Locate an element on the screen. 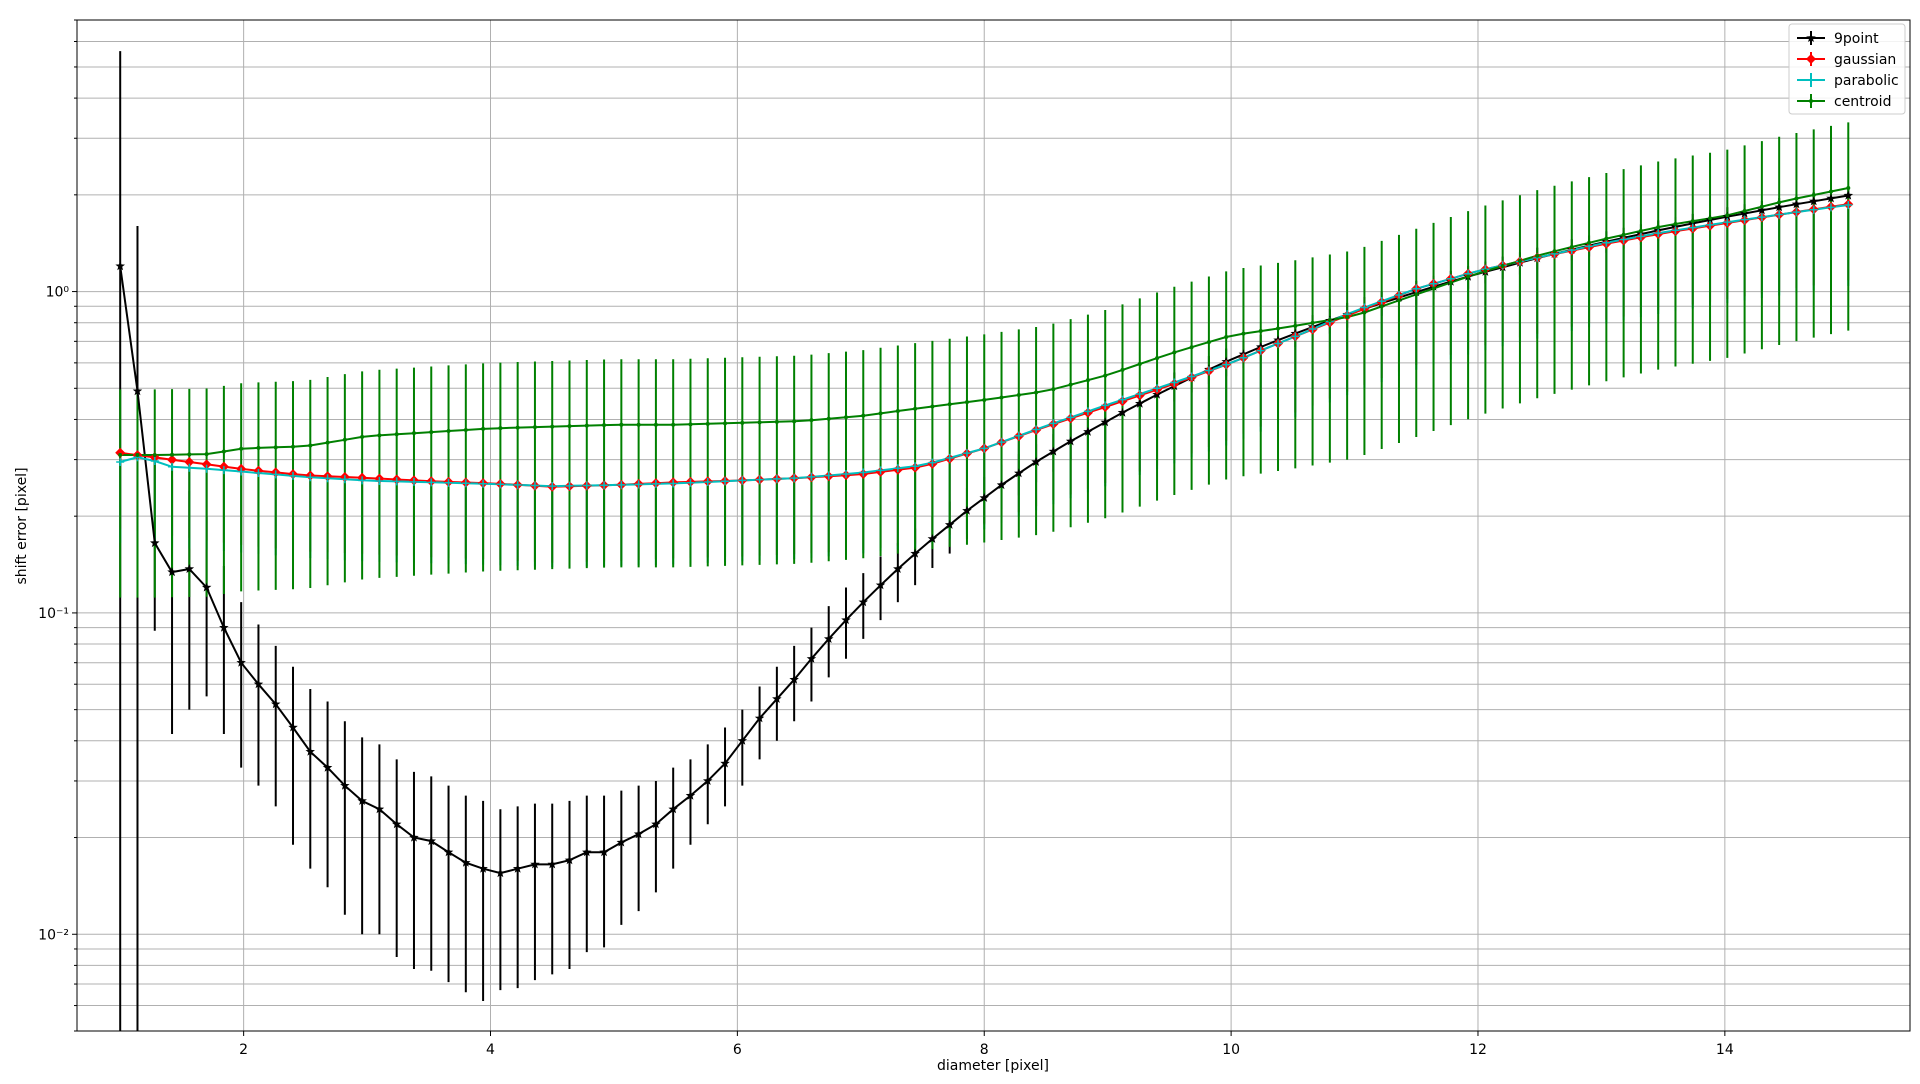 This screenshot has height=1084, width=1920. x-tick-label: 12 is located at coordinates (1478, 1050).